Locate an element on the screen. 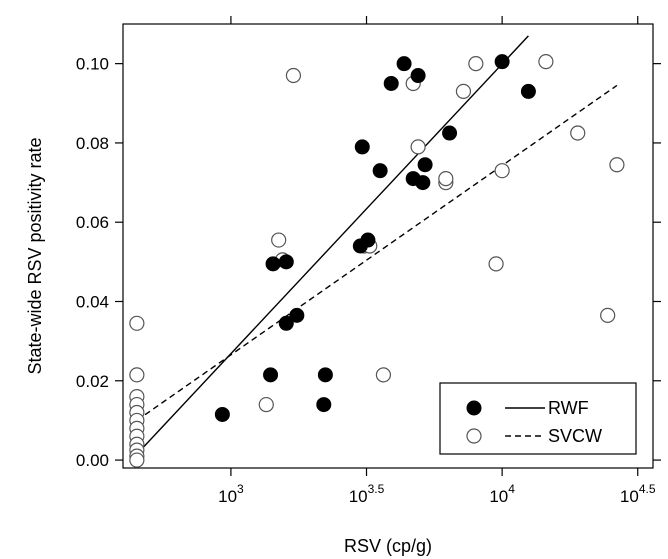 This screenshot has width=668, height=559. legend-marker-rwf is located at coordinates (474, 408).